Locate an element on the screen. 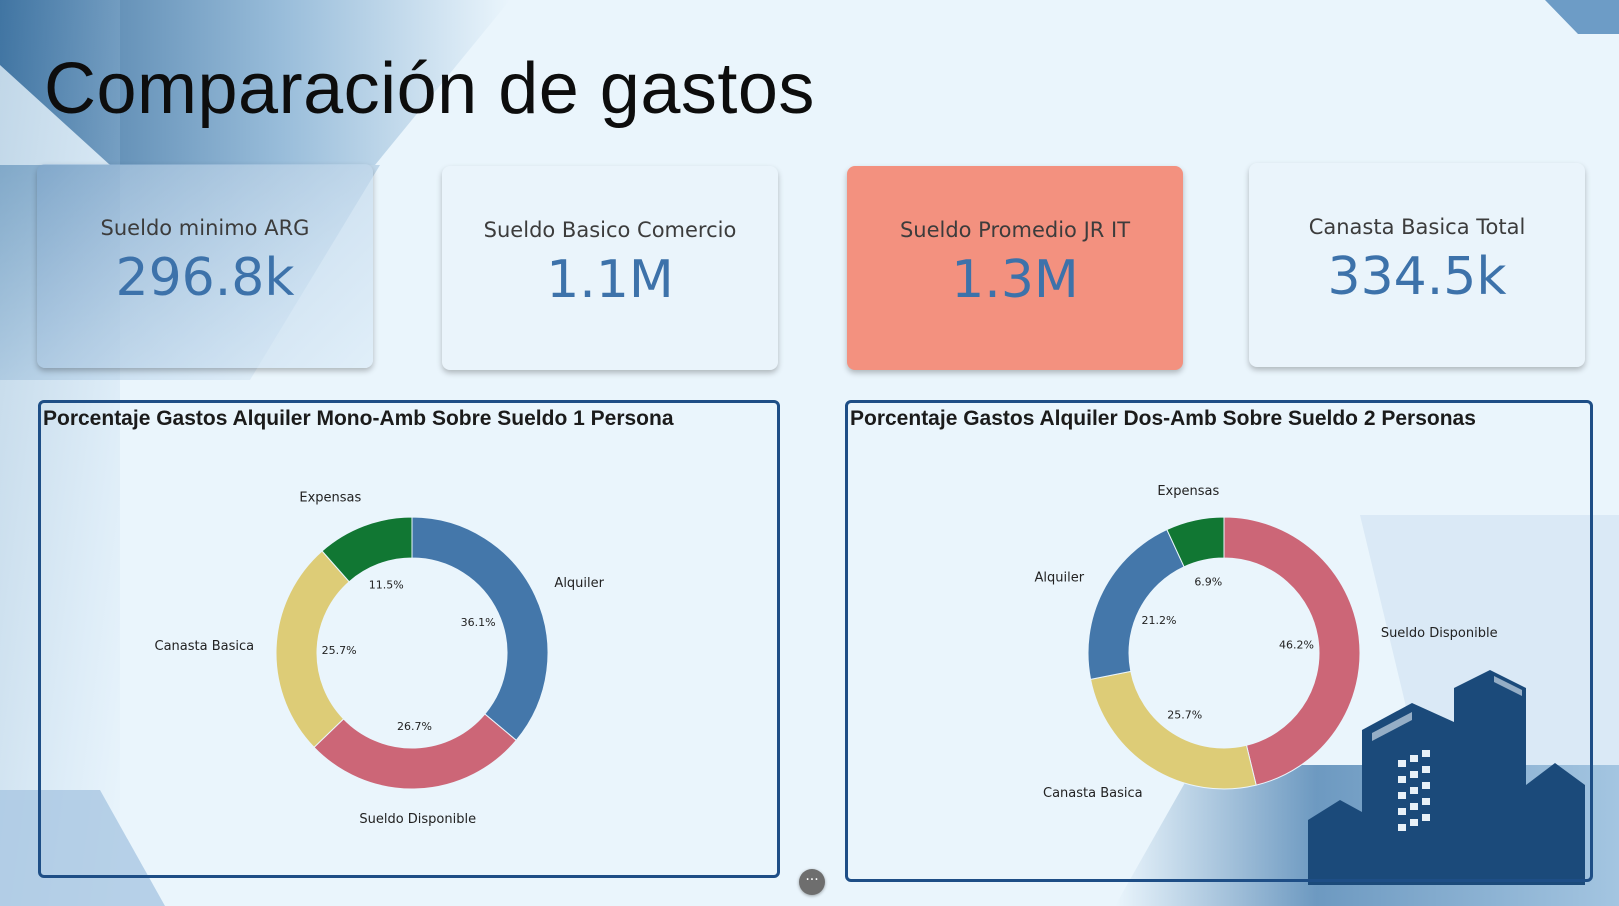 Image resolution: width=1619 pixels, height=906 pixels. kpi-label: Sueldo minimo ARG is located at coordinates (205, 228).